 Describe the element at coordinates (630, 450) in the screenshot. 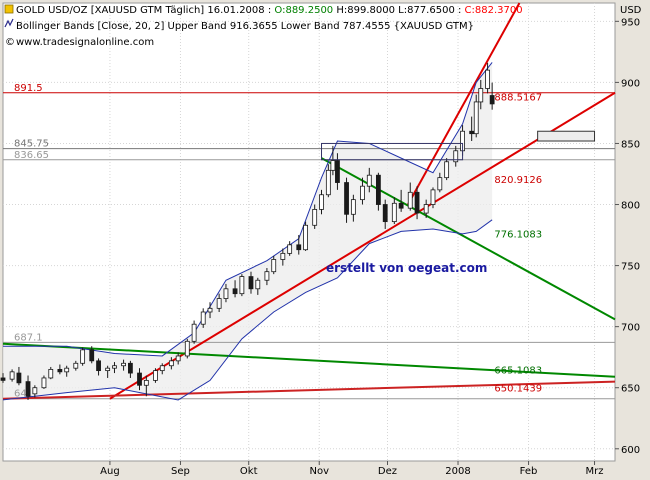

I see `y-tick-label: 600` at that location.